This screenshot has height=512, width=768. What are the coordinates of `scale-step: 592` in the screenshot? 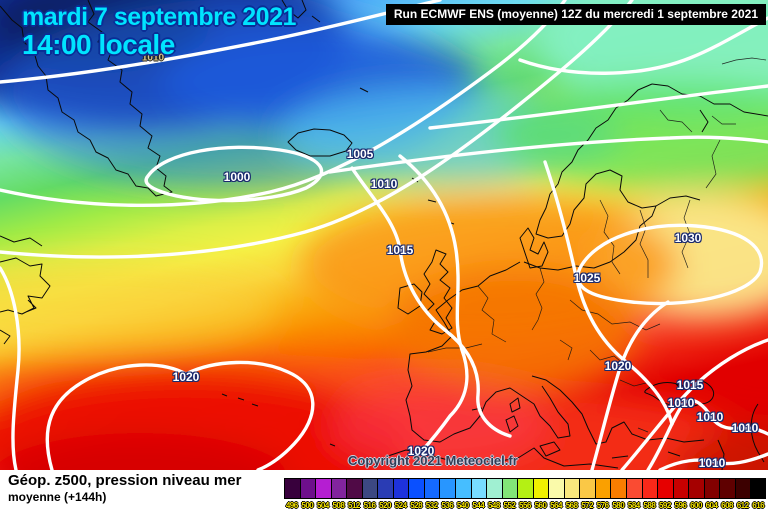 It's located at (665, 494).